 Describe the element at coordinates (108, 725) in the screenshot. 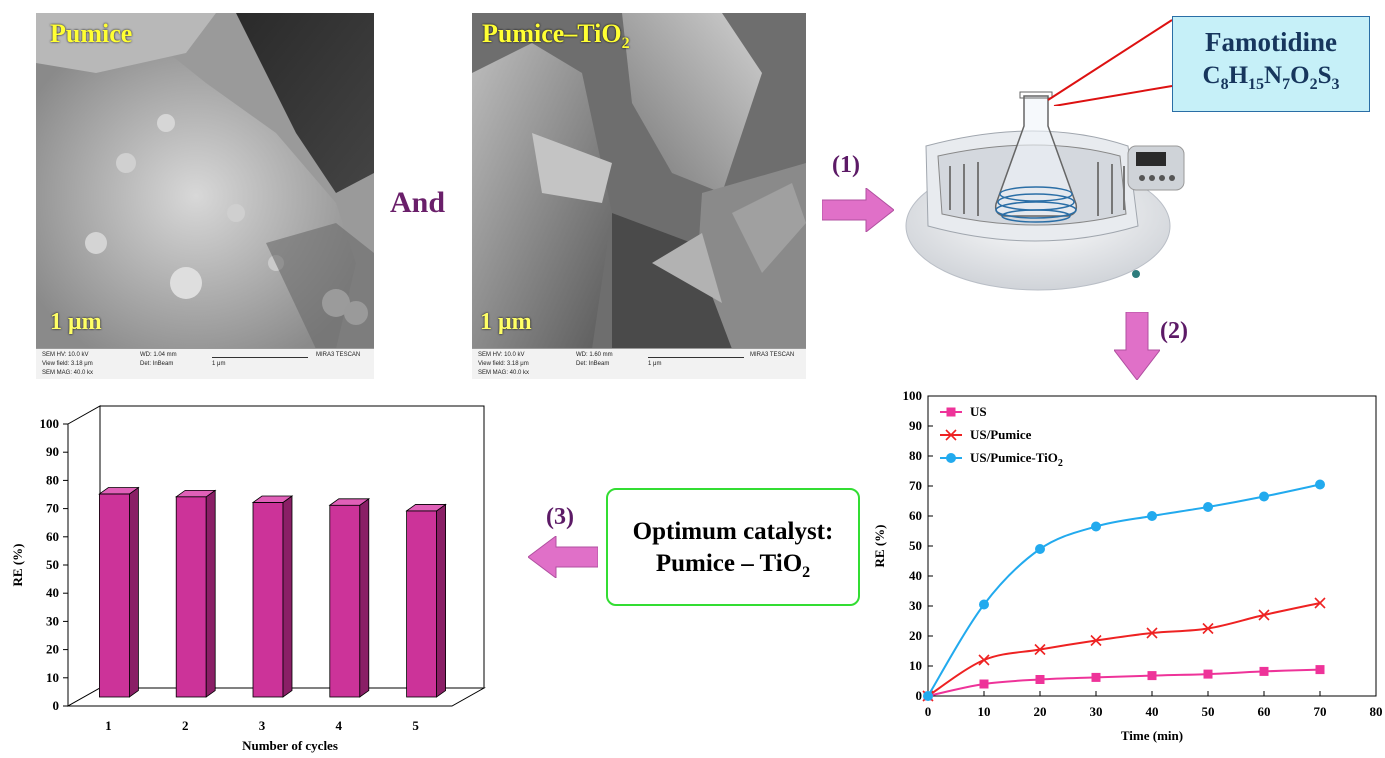

I see `x-tick-label: 1` at that location.